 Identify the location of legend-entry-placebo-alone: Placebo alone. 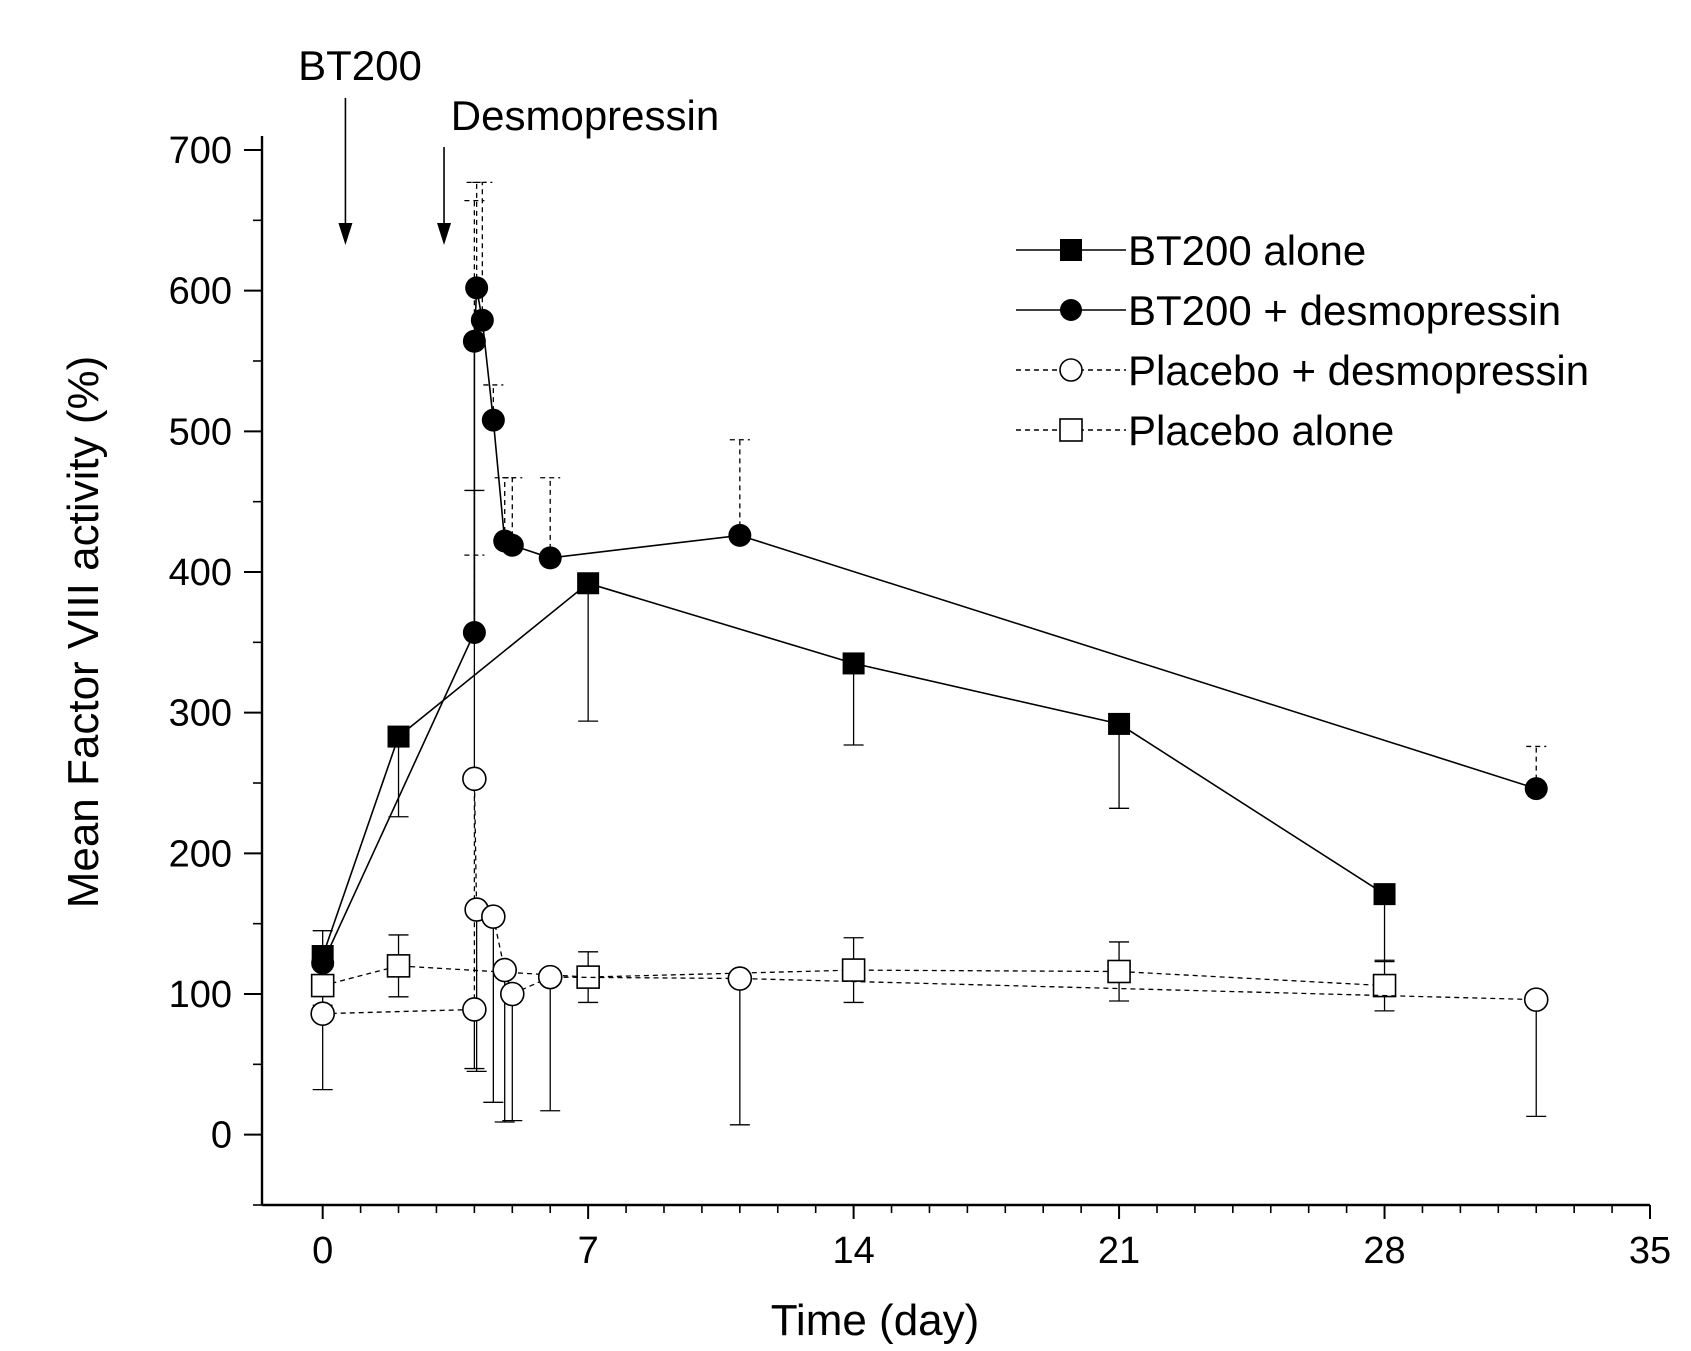
(1205, 430).